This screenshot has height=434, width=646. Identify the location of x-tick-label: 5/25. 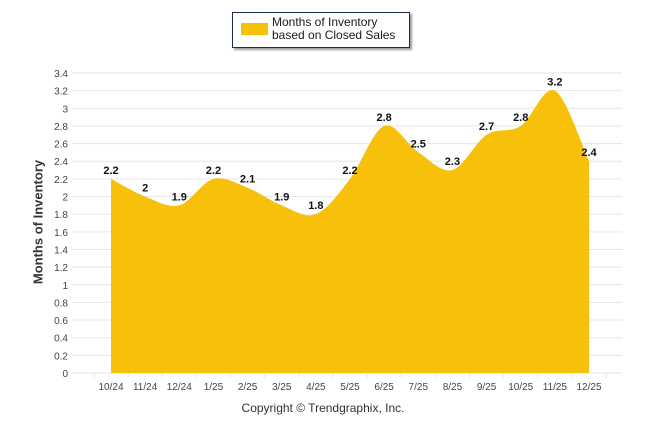
(350, 387).